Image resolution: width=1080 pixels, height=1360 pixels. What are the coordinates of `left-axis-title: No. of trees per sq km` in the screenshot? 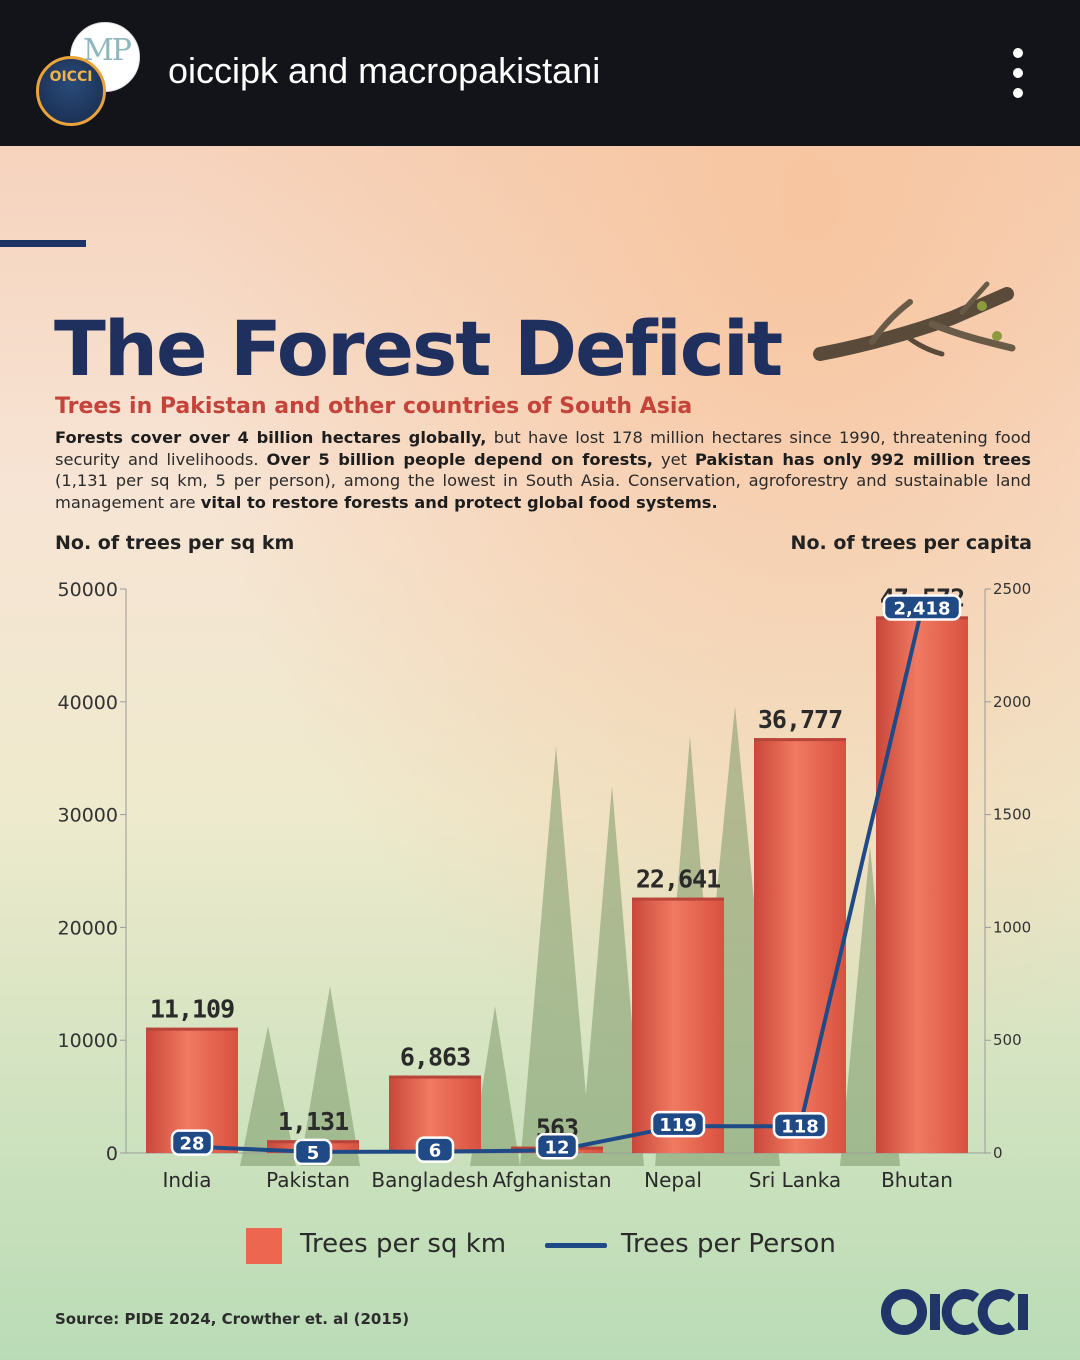 It's located at (175, 543).